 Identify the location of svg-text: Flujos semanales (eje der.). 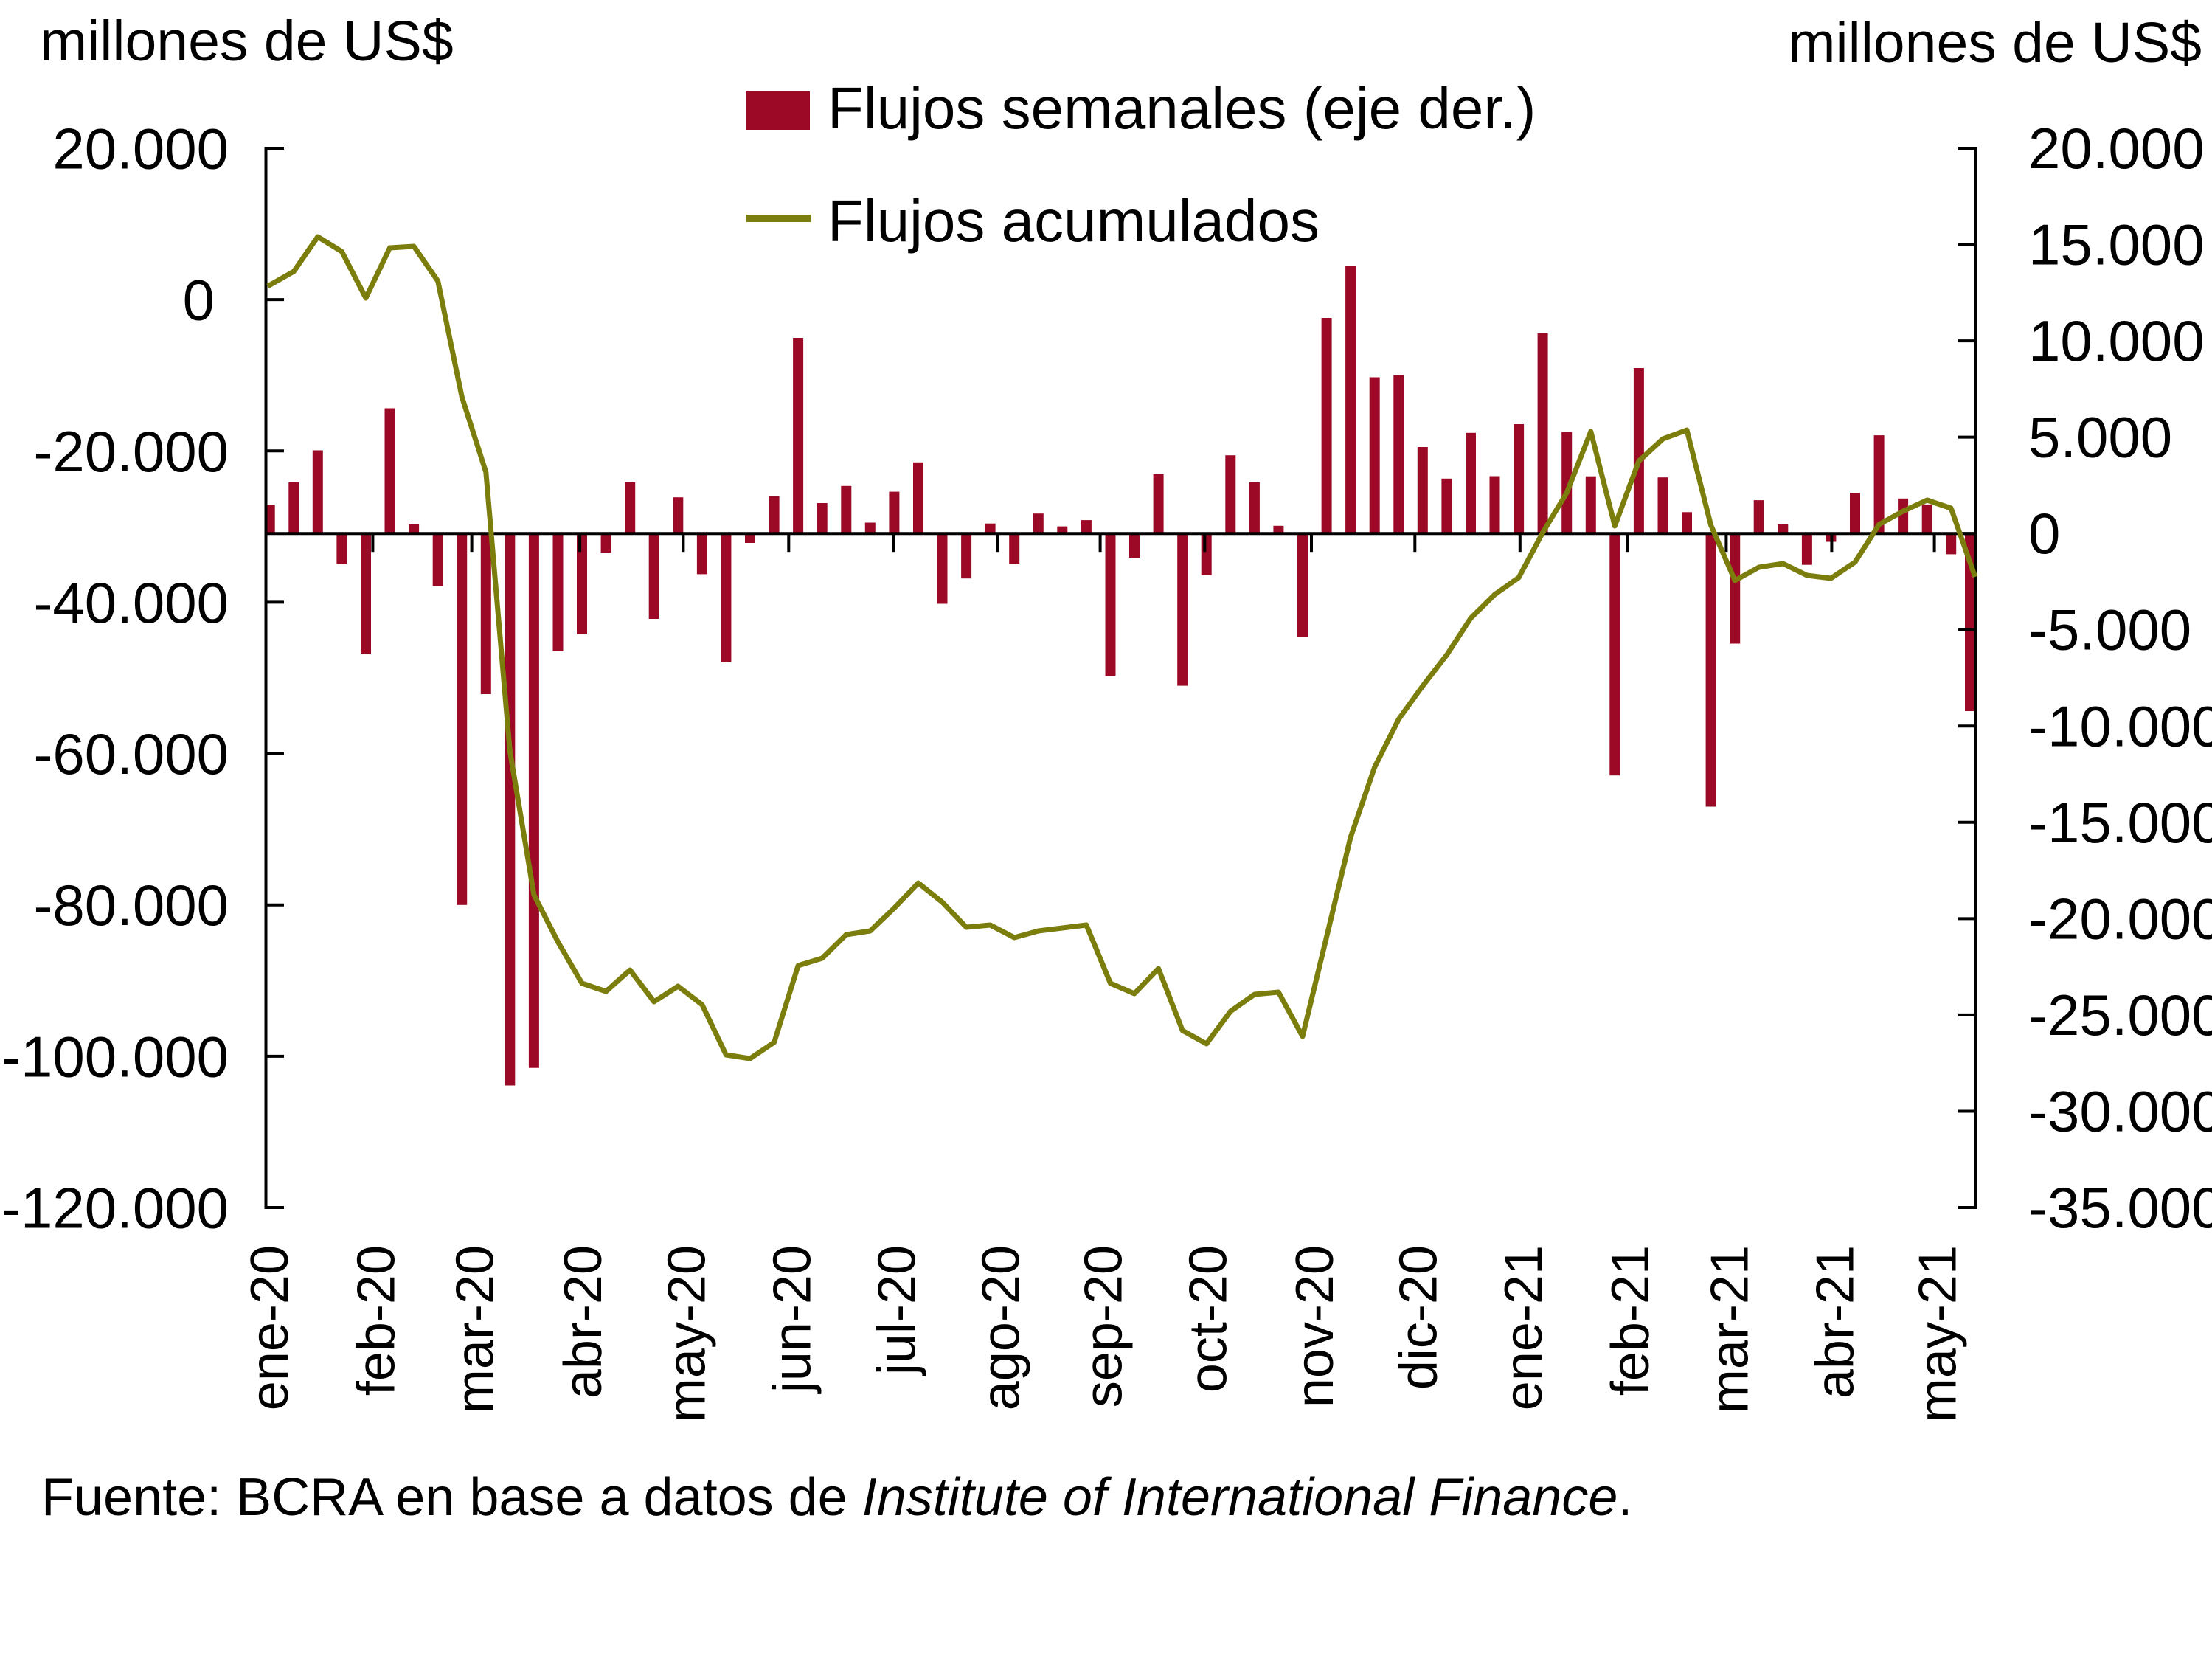
(1182, 108).